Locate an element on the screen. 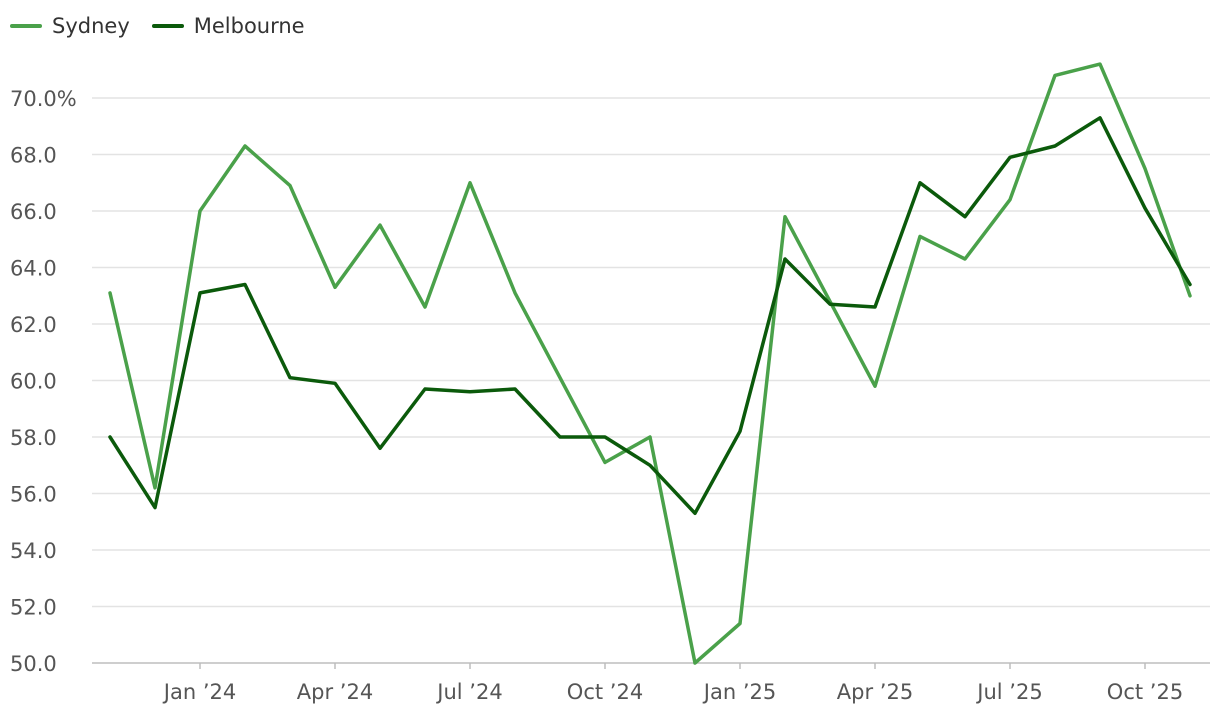 The width and height of the screenshot is (1220, 720). legend-label-melbourne: Melbourne is located at coordinates (249, 26).